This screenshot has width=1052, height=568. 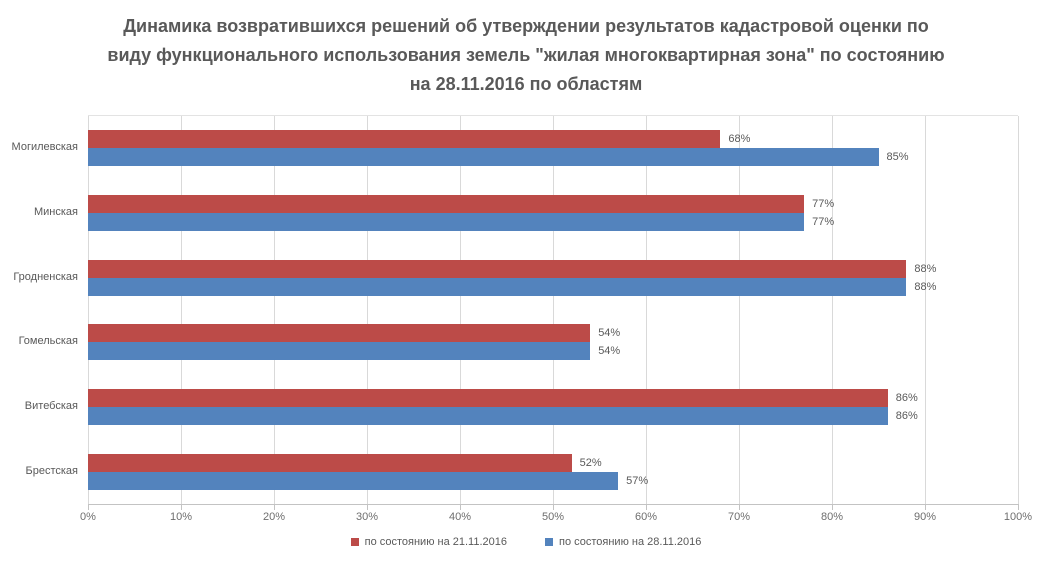 What do you see at coordinates (88, 517) in the screenshot?
I see `x-tick-label: 0%` at bounding box center [88, 517].